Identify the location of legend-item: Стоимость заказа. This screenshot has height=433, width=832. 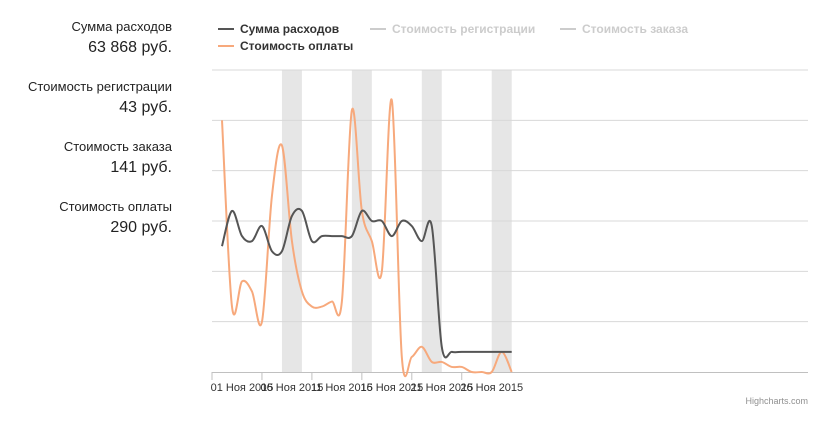
(635, 29).